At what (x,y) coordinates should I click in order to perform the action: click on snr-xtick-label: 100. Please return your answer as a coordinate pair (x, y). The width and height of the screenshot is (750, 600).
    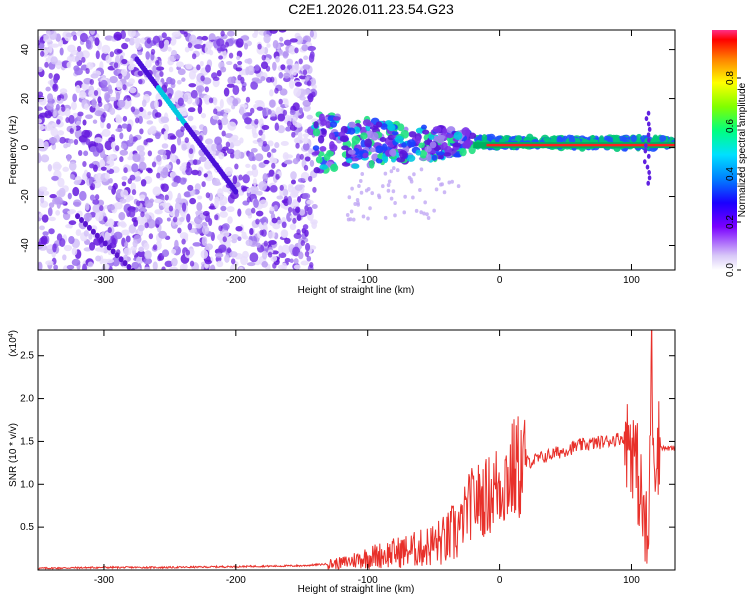
    Looking at the image, I should click on (631, 580).